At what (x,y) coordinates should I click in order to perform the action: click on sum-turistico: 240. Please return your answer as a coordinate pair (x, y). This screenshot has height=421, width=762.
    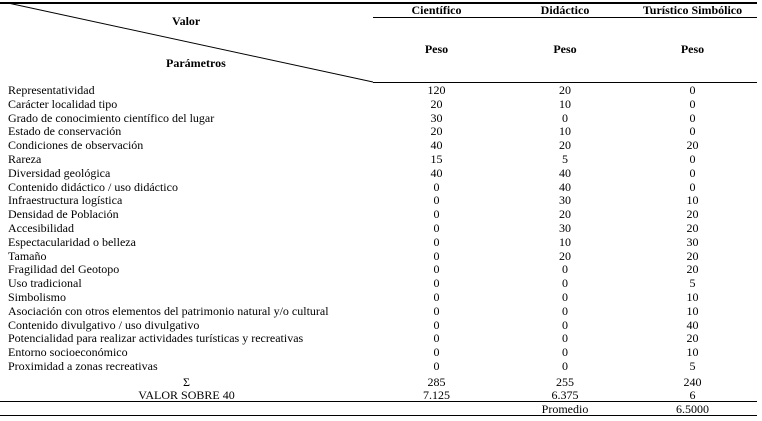
    Looking at the image, I should click on (692, 382).